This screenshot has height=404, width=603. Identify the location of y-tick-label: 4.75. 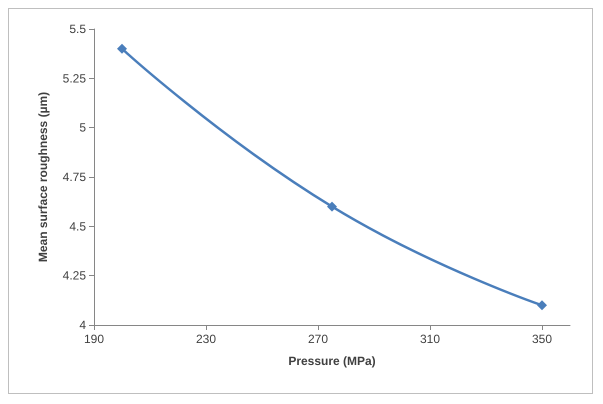
(74, 177).